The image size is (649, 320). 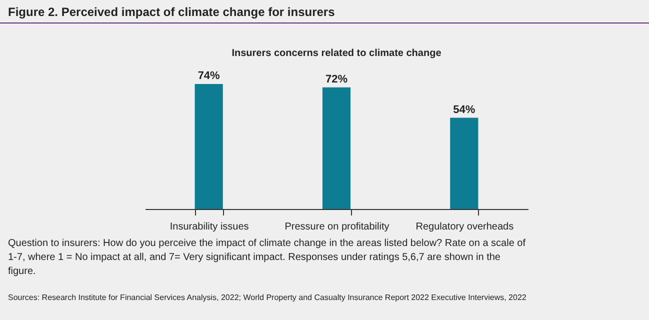 I want to click on chart-title: Figure 2. Perceived impact of climate change for insurers, so click(x=172, y=12).